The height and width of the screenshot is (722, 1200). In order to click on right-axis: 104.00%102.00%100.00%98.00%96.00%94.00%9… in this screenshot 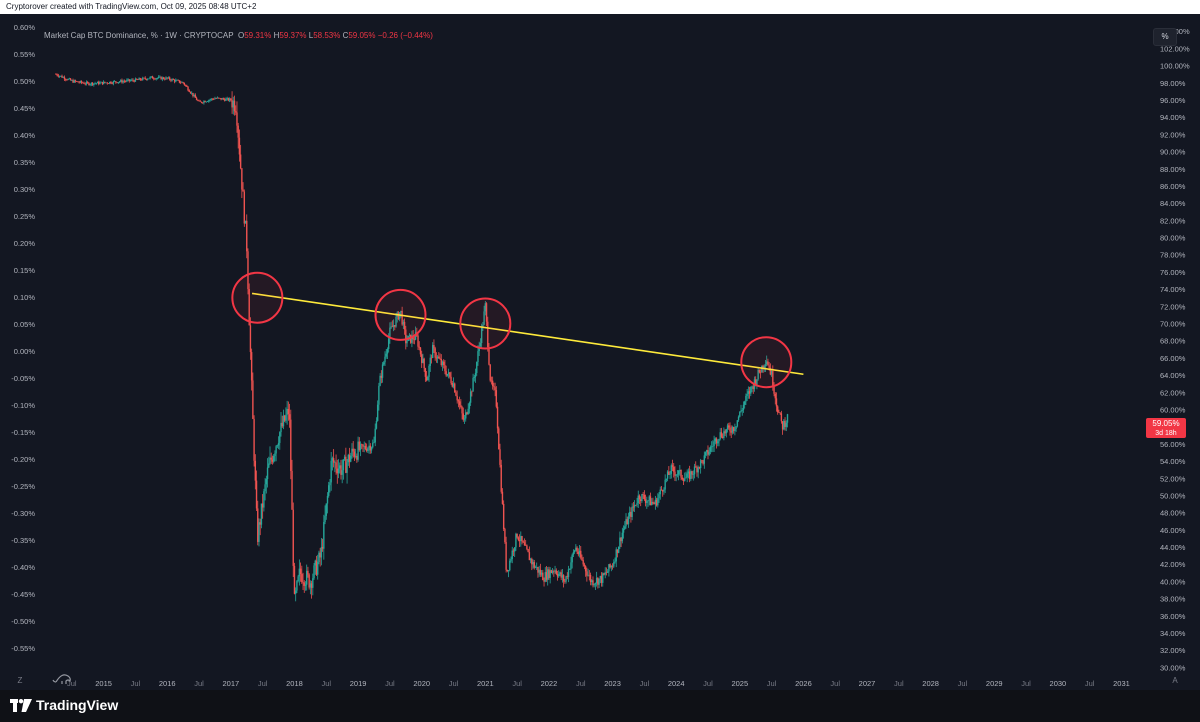, I will do `click(1175, 349)`.